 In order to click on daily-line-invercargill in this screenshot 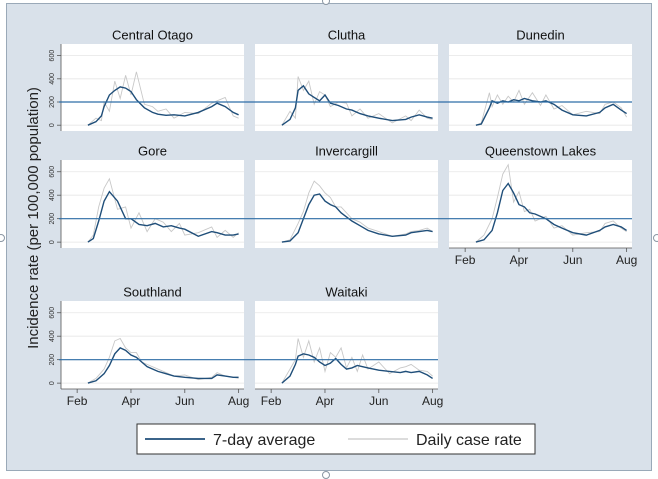, I will do `click(357, 211)`.